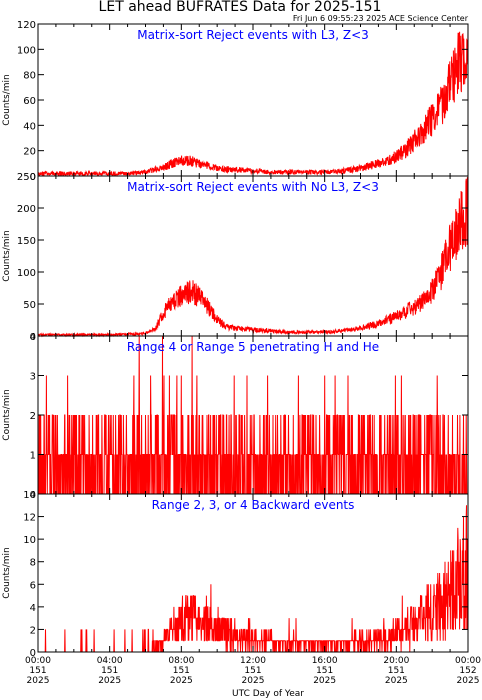 This screenshot has width=482, height=700. What do you see at coordinates (396, 661) in the screenshot?
I see `x-tick-label-time: 20:00` at bounding box center [396, 661].